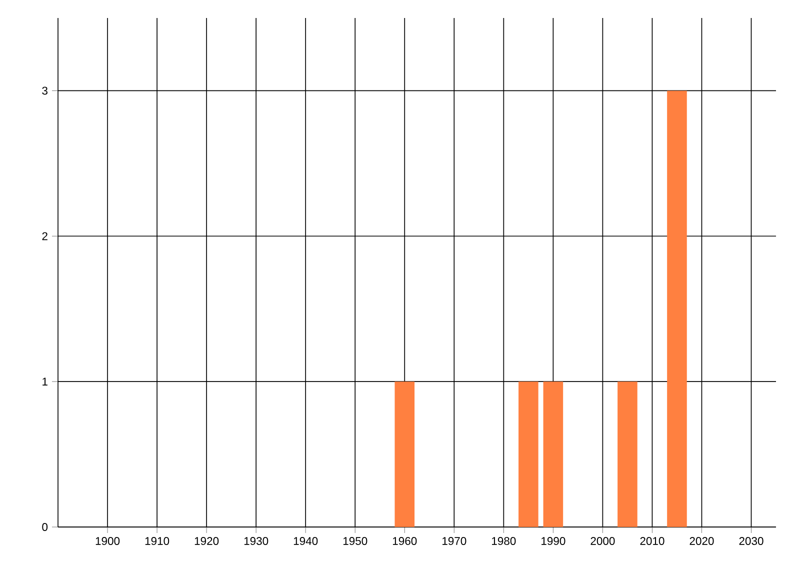  I want to click on x-tick-label: 1970, so click(454, 541).